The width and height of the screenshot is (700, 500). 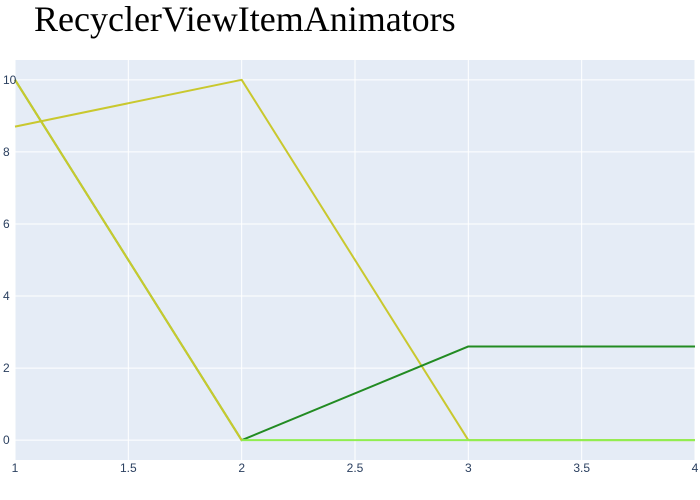 What do you see at coordinates (10, 260) in the screenshot?
I see `y-tick-labels: 0 2 4 6 8 10` at bounding box center [10, 260].